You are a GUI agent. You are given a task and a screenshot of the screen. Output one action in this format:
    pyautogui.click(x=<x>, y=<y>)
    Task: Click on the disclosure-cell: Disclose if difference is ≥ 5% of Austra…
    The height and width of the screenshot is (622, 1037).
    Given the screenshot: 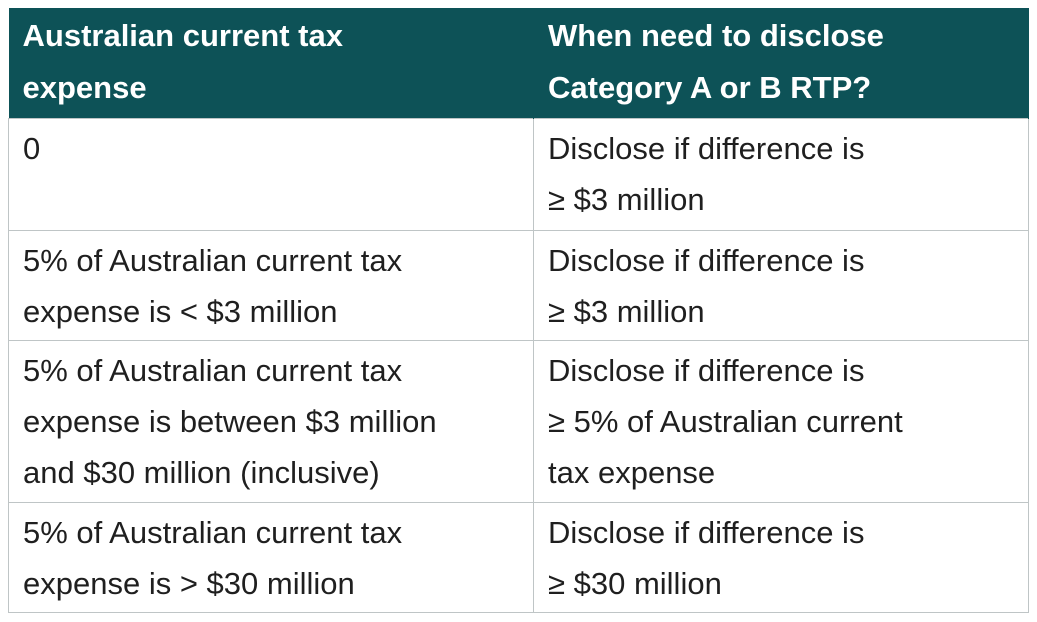 What is the action you would take?
    pyautogui.click(x=781, y=421)
    